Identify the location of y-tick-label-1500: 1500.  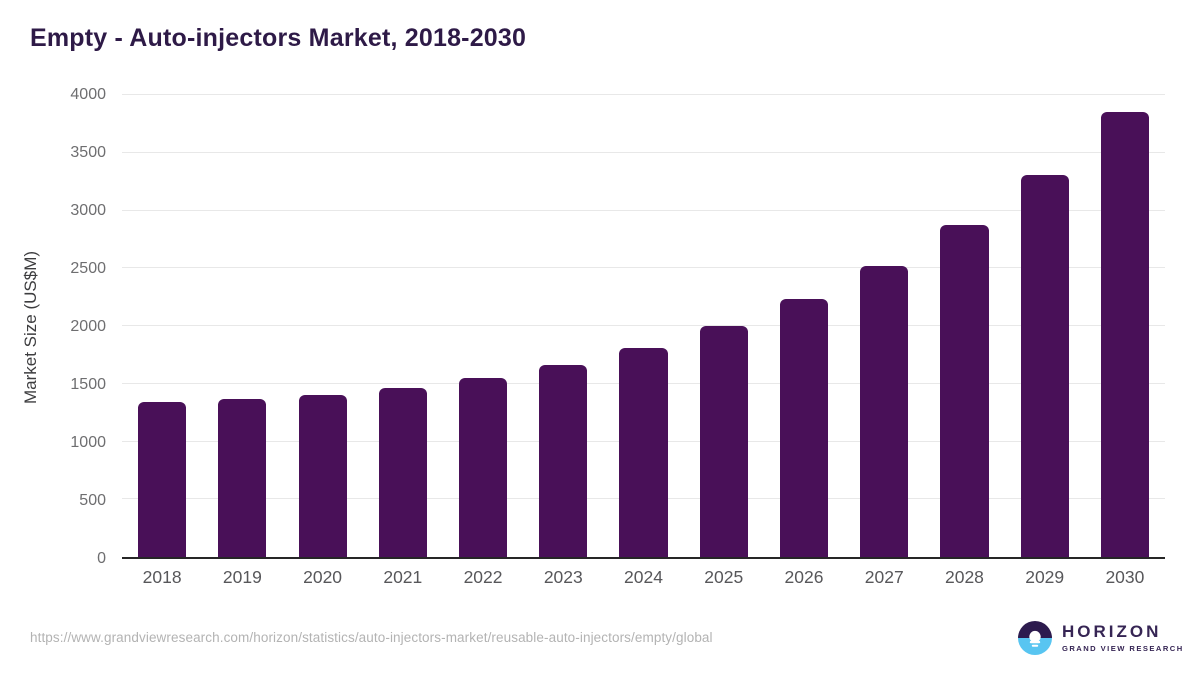
(88, 384).